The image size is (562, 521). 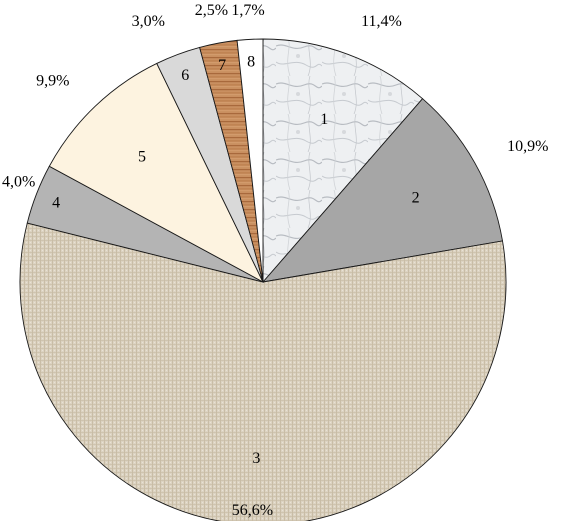 What do you see at coordinates (18, 182) in the screenshot?
I see `slice-value-label-4: 4,0%` at bounding box center [18, 182].